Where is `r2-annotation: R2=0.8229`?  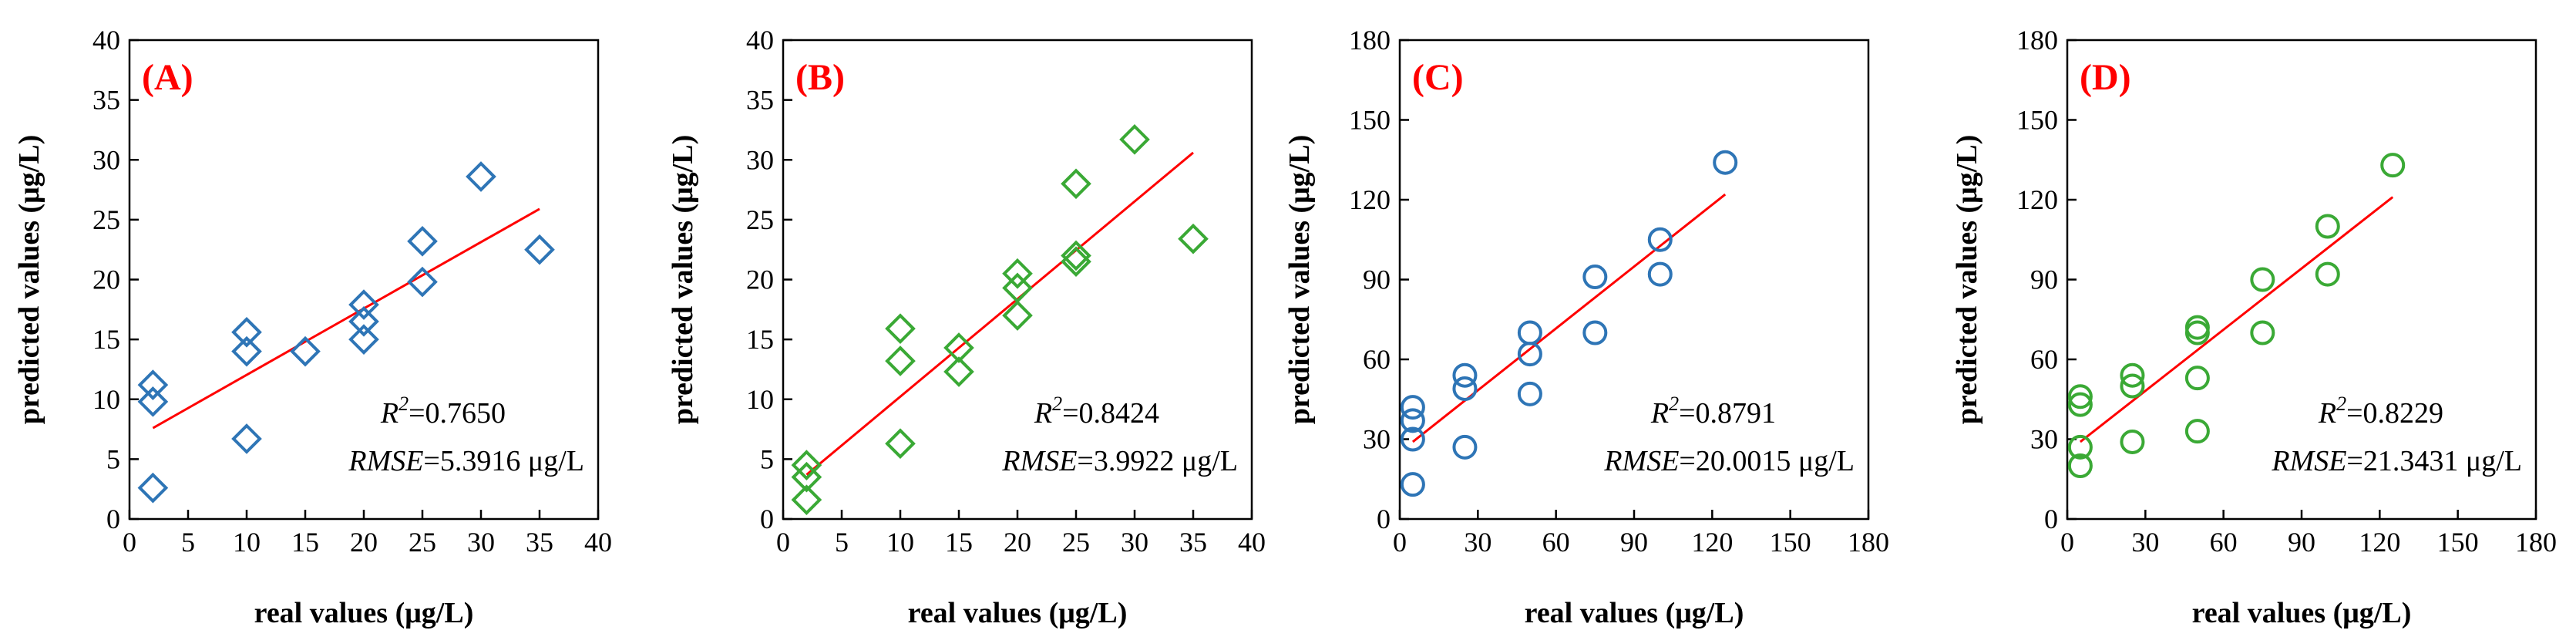 r2-annotation: R2=0.8229 is located at coordinates (2380, 412).